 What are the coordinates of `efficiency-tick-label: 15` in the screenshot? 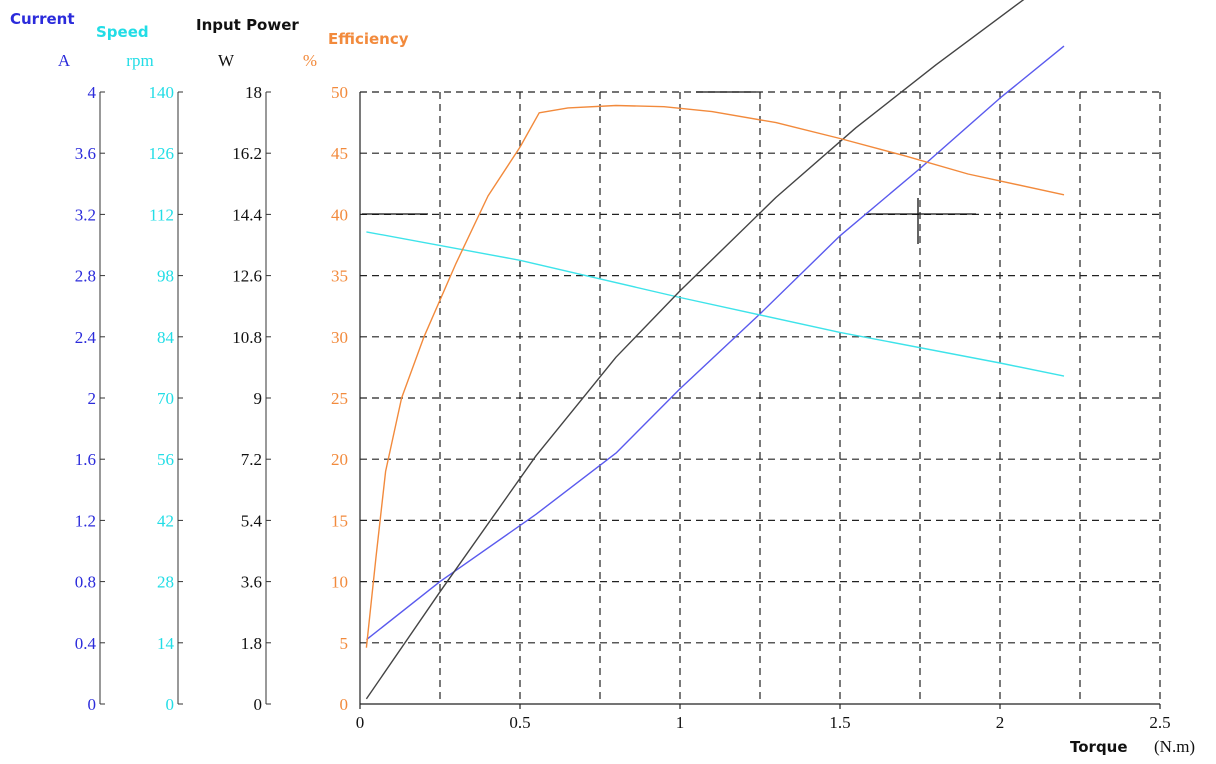 It's located at (339, 520).